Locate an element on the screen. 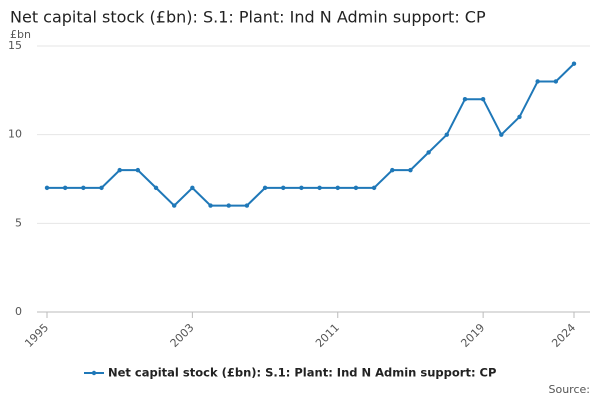  x-tick-label: 2011 is located at coordinates (327, 335).